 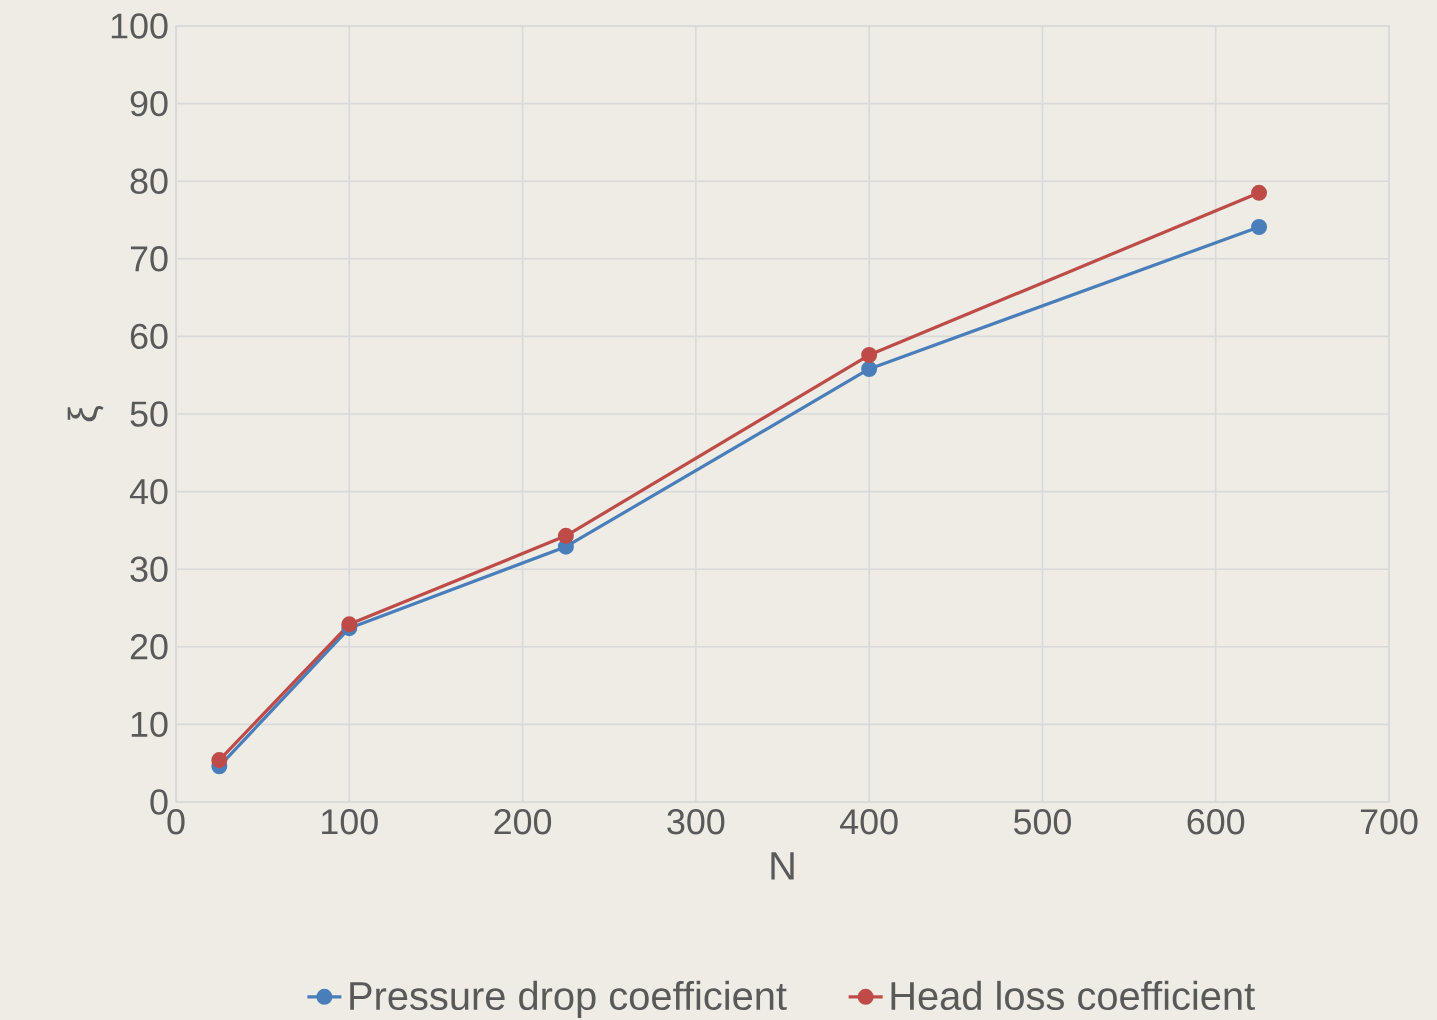 I want to click on y-tick-label: 50, so click(x=149, y=414).